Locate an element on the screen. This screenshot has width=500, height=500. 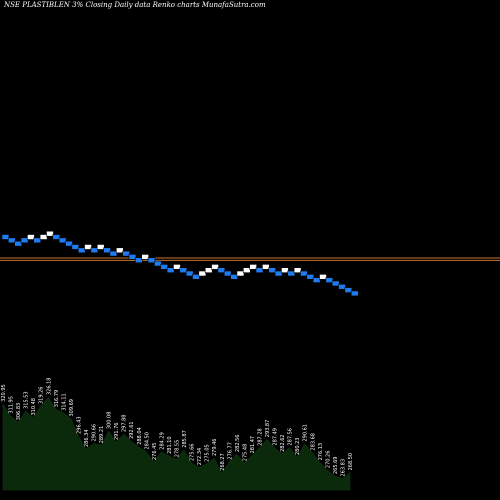
price-label: 290.61 is located at coordinates (306, 433).